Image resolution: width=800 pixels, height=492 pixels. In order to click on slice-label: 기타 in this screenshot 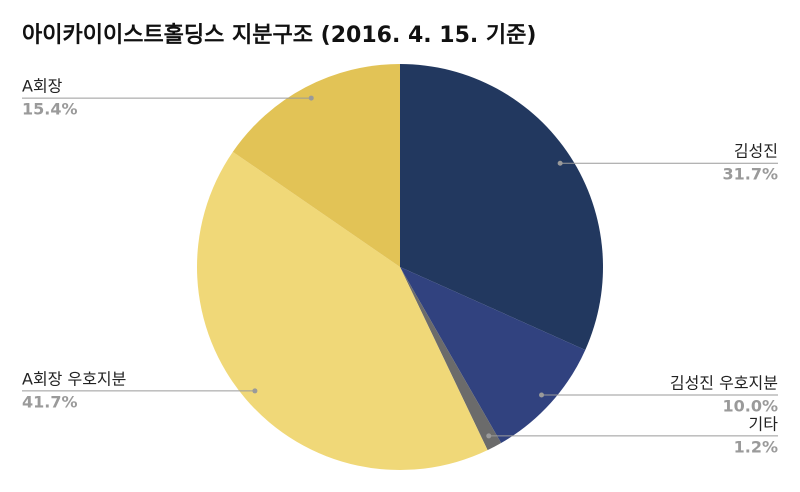, I will do `click(764, 423)`.